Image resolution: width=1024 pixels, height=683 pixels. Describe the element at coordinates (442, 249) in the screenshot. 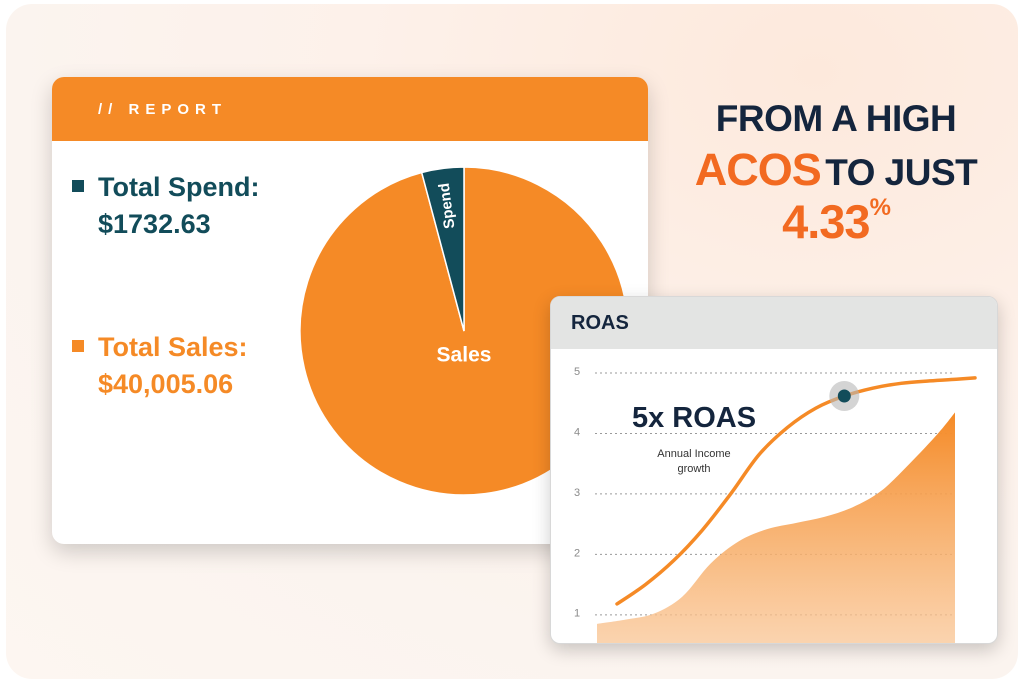

I see `spend-slice` at that location.